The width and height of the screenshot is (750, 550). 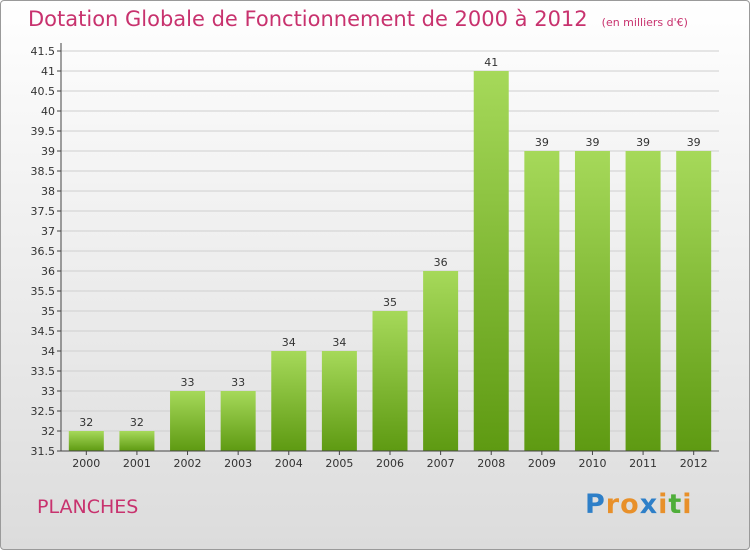 What do you see at coordinates (43, 91) in the screenshot?
I see `y-tick-label: 40.5` at bounding box center [43, 91].